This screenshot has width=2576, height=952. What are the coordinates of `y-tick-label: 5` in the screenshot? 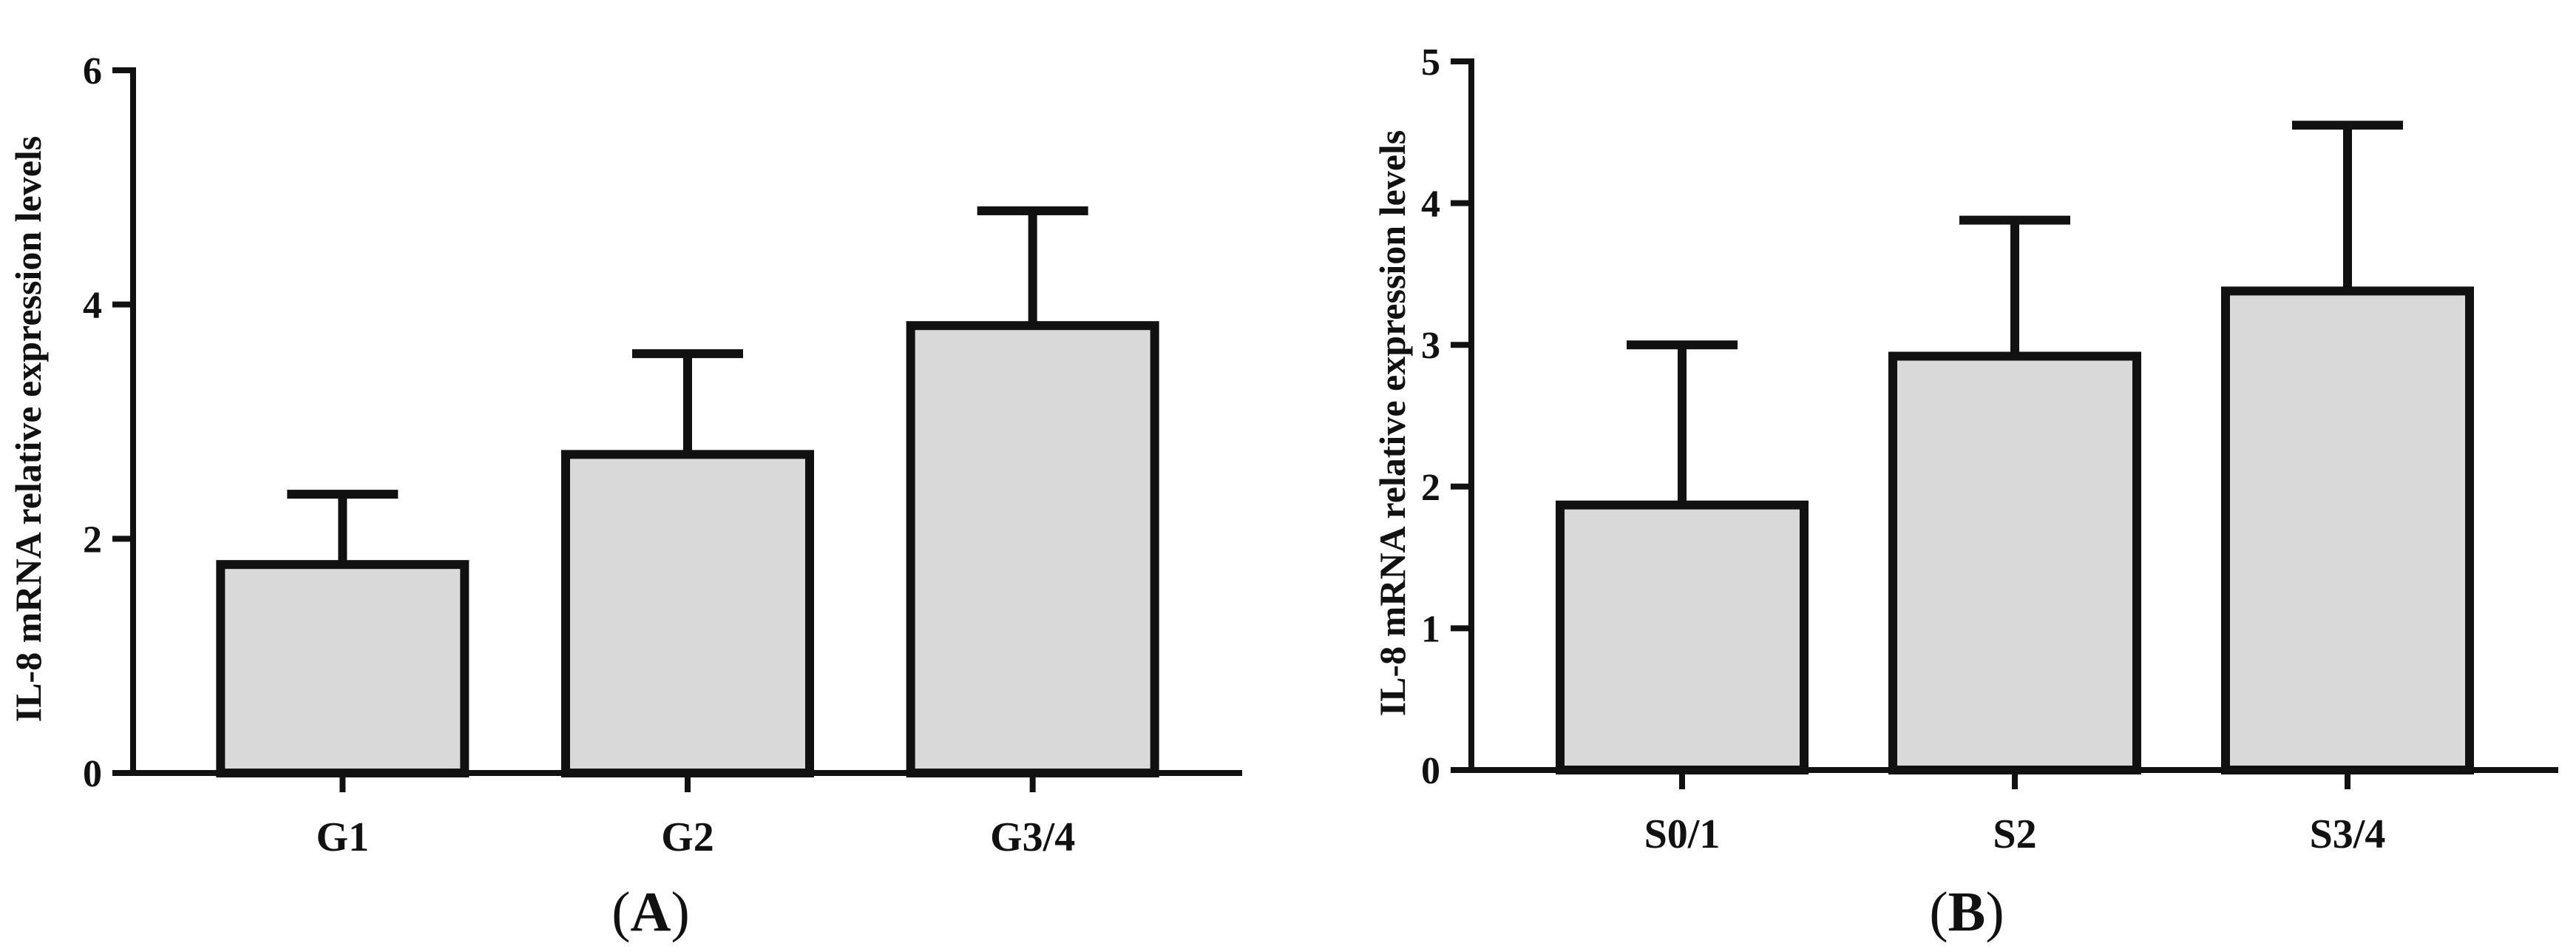 It's located at (1430, 63).